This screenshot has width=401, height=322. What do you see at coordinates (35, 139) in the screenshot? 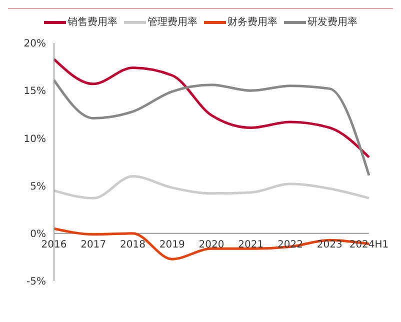
I see `y-tick-label: 10%` at bounding box center [35, 139].